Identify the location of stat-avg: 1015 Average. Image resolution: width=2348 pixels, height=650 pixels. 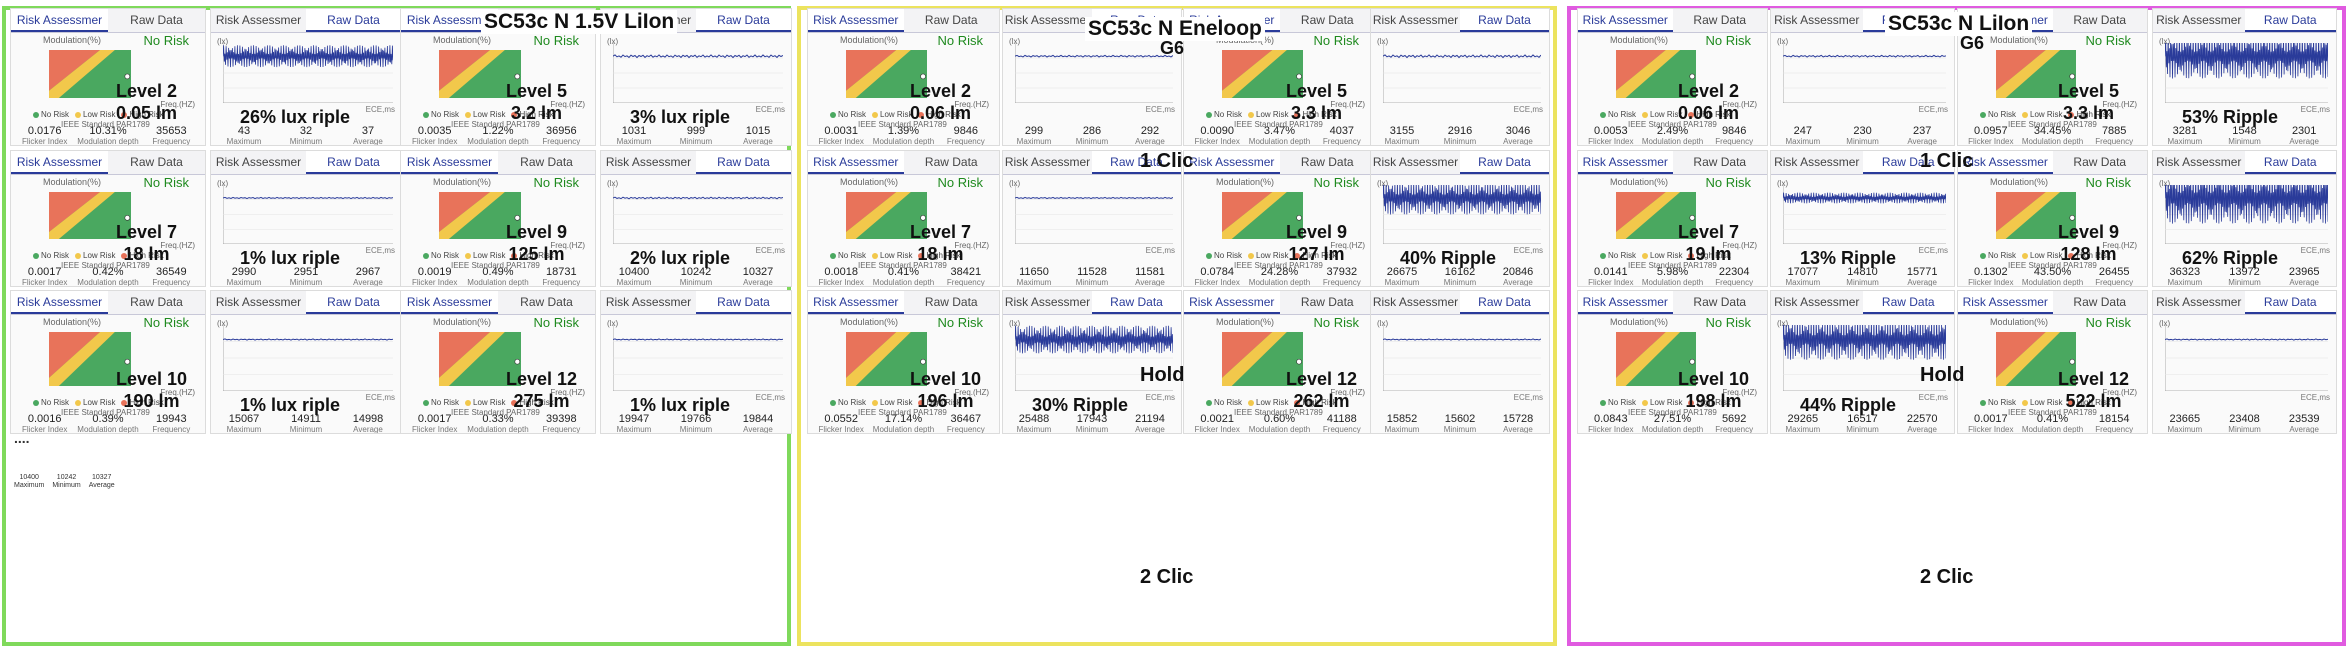
(758, 135).